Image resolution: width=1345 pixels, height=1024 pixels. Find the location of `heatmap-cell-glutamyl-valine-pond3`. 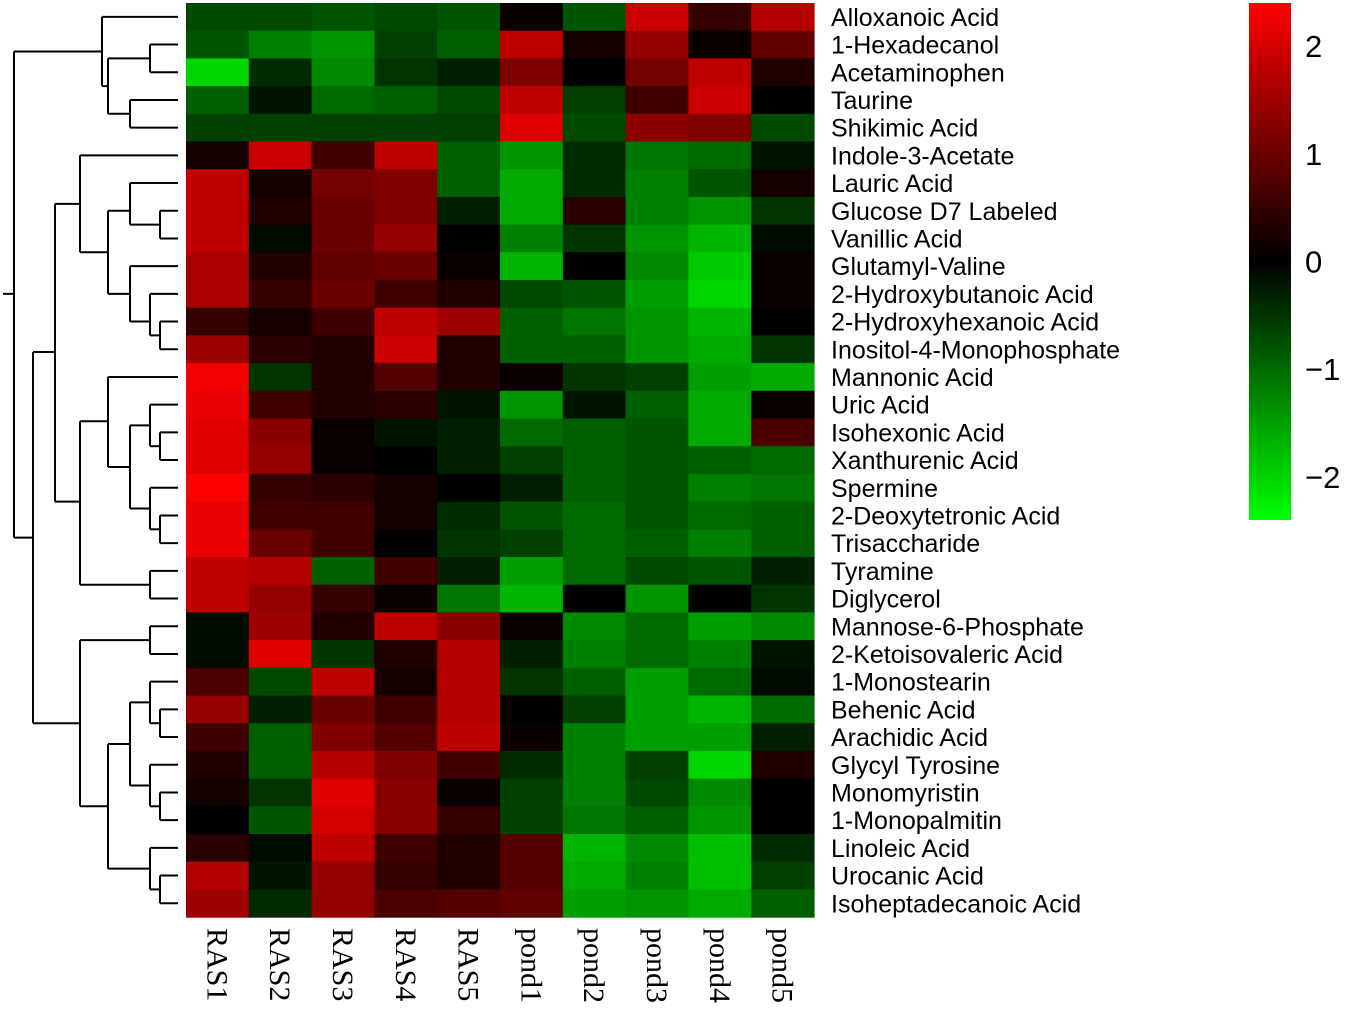

heatmap-cell-glutamyl-valine-pond3 is located at coordinates (657, 266).